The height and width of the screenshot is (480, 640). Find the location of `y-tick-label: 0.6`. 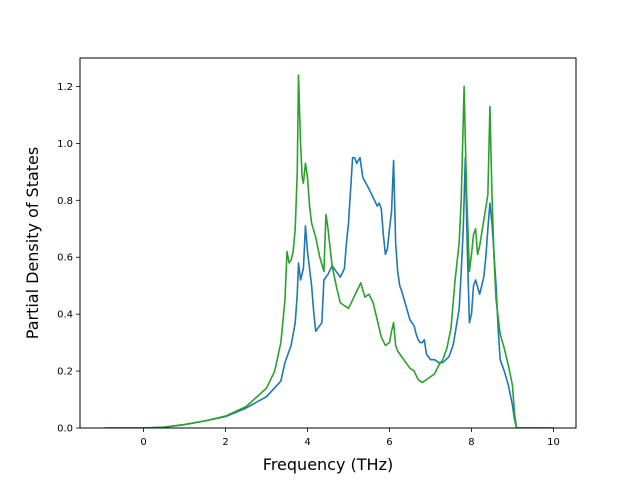

y-tick-label: 0.6 is located at coordinates (65, 258).